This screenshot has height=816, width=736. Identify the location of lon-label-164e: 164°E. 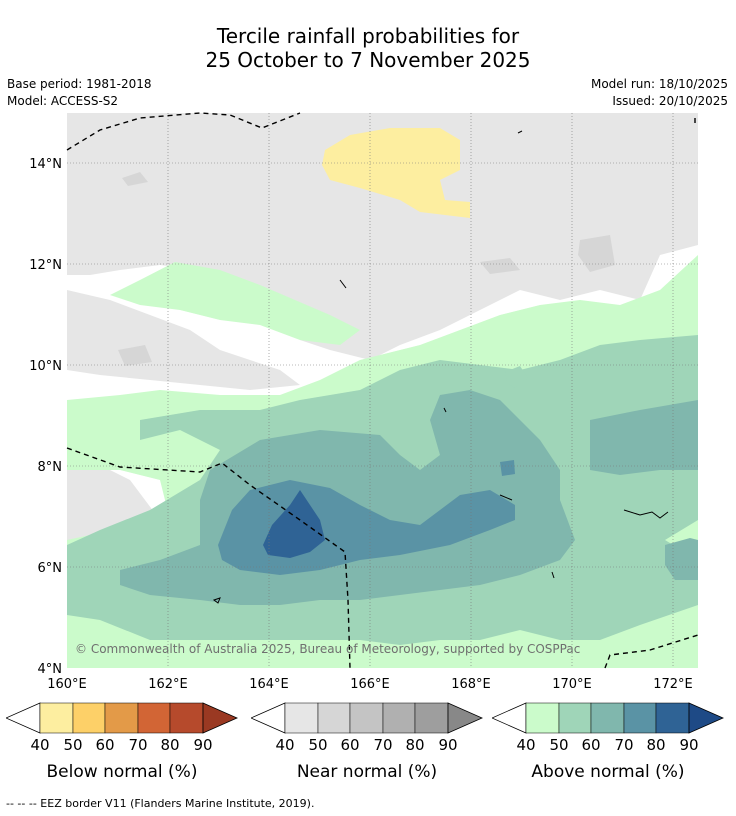
(269, 684).